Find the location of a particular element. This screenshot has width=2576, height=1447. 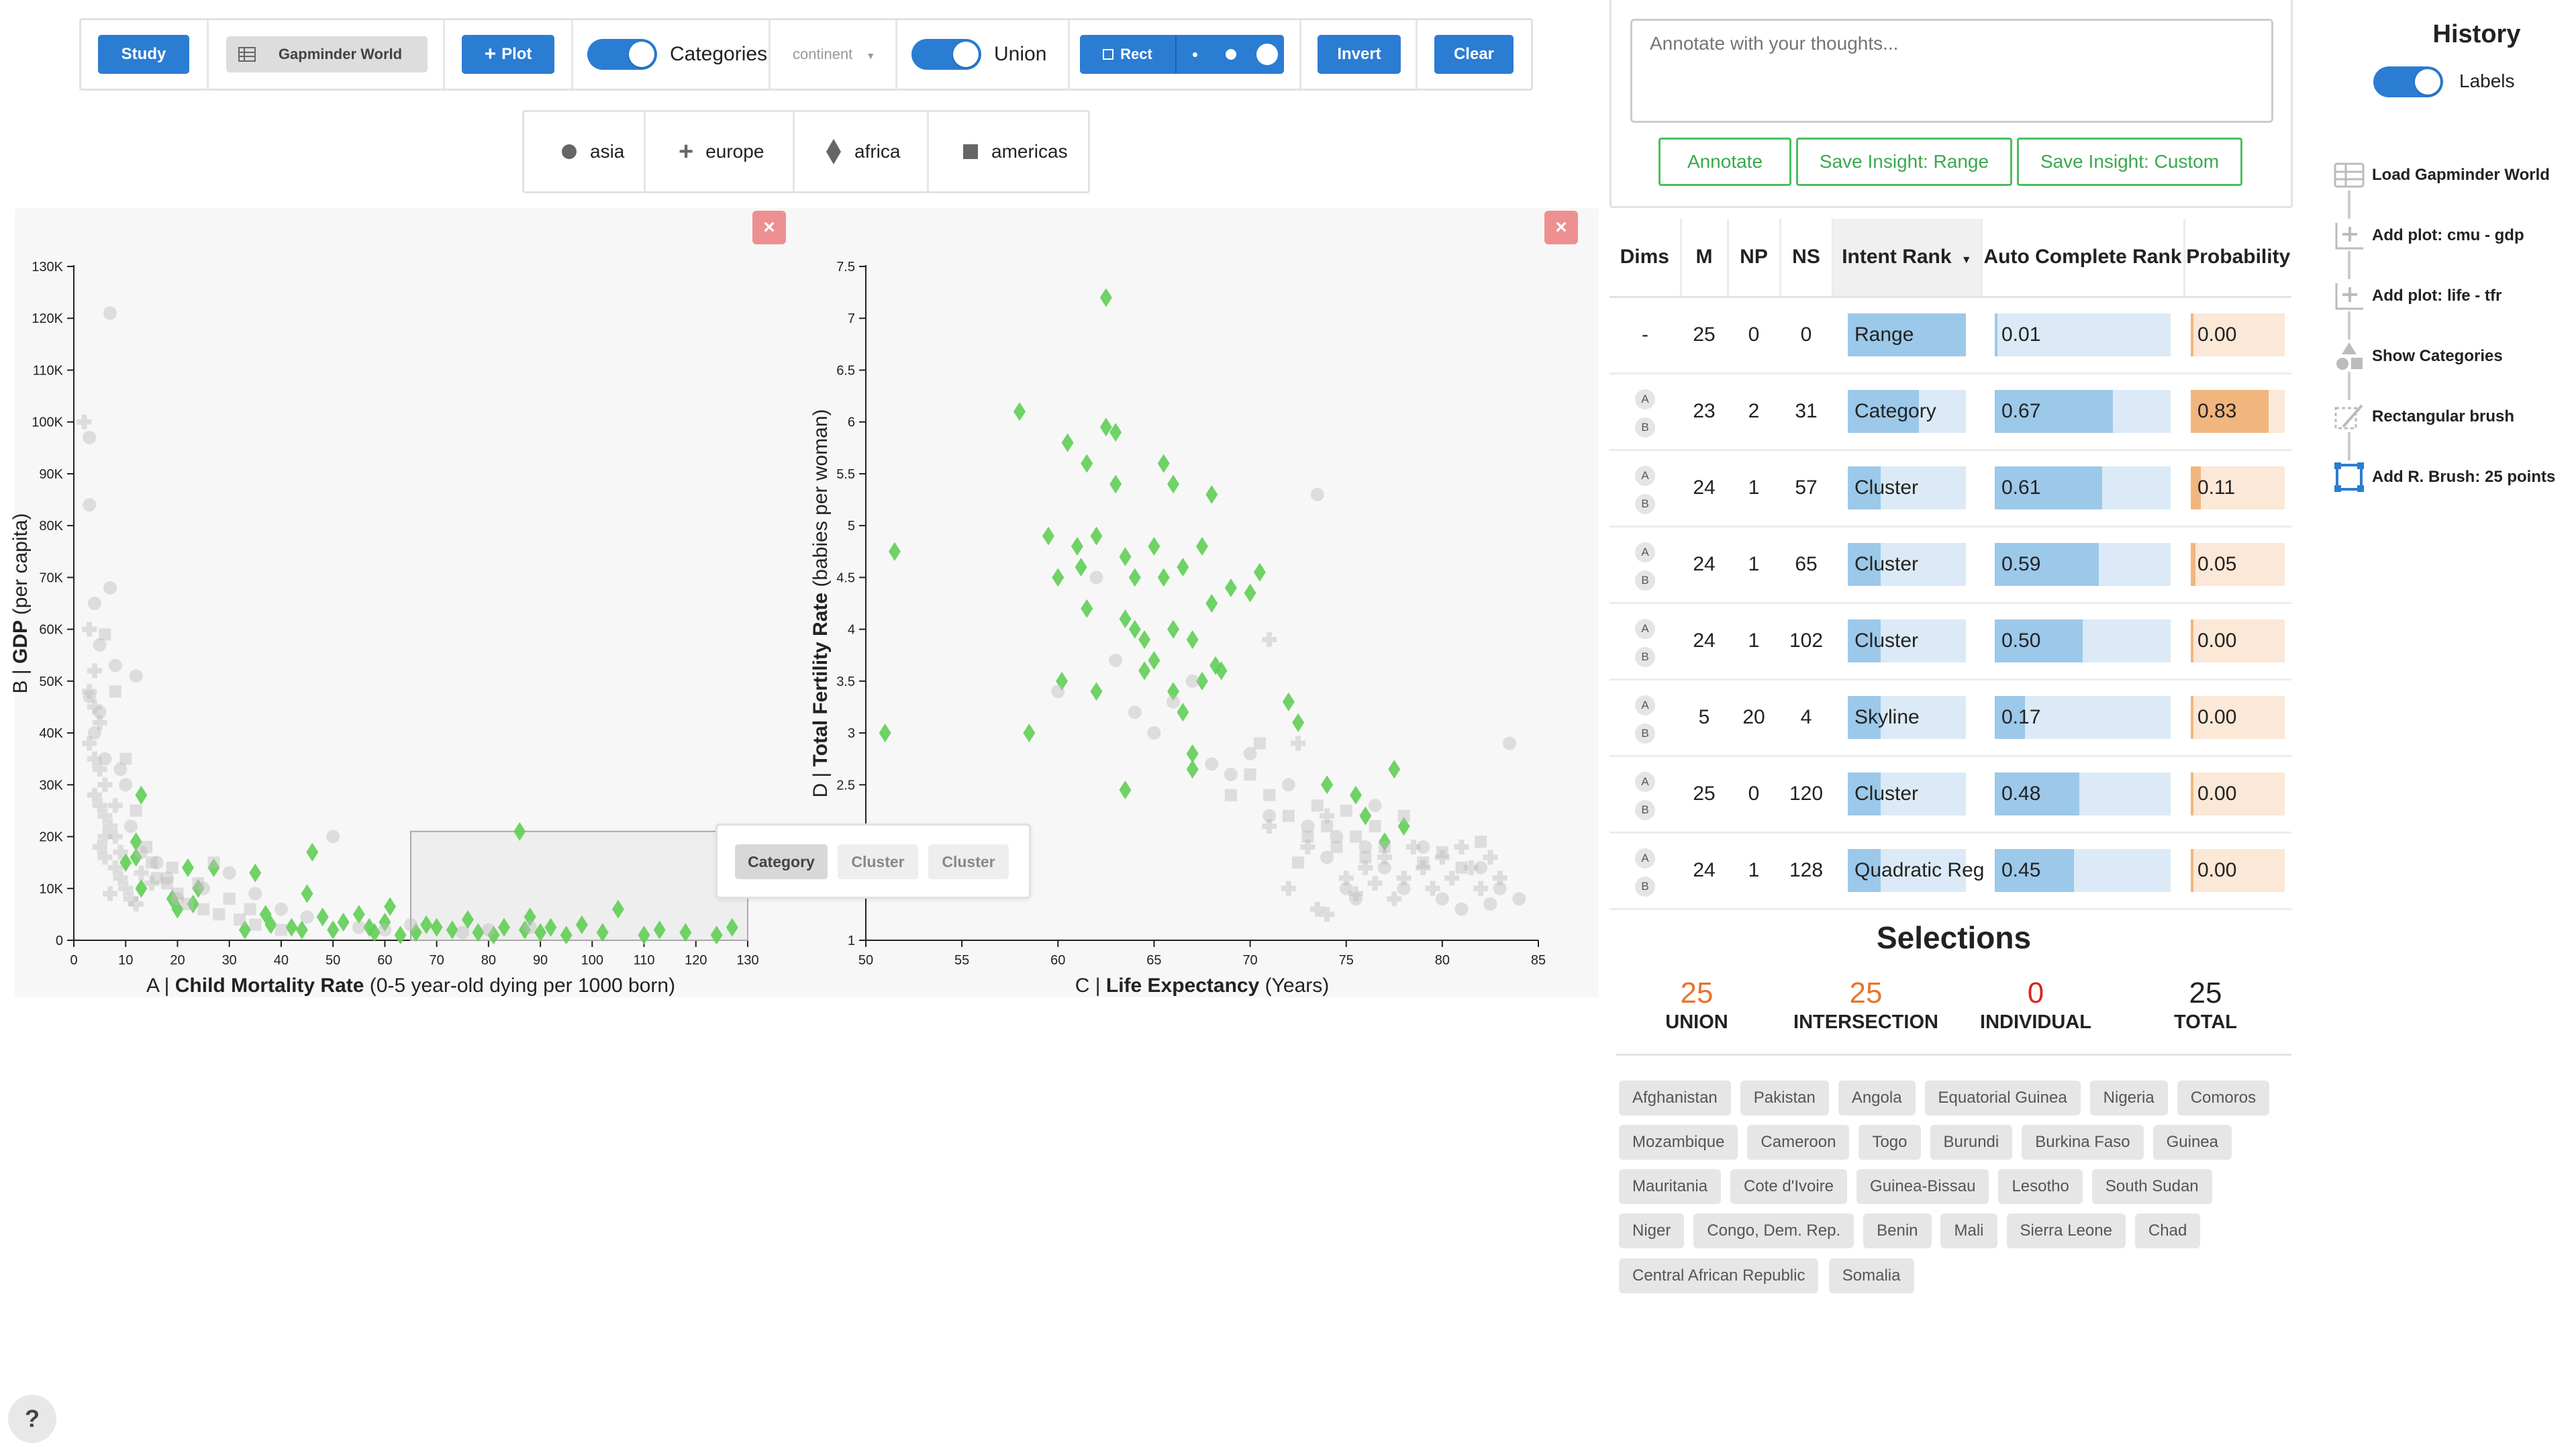

close-plot-2-button: × is located at coordinates (1561, 228).